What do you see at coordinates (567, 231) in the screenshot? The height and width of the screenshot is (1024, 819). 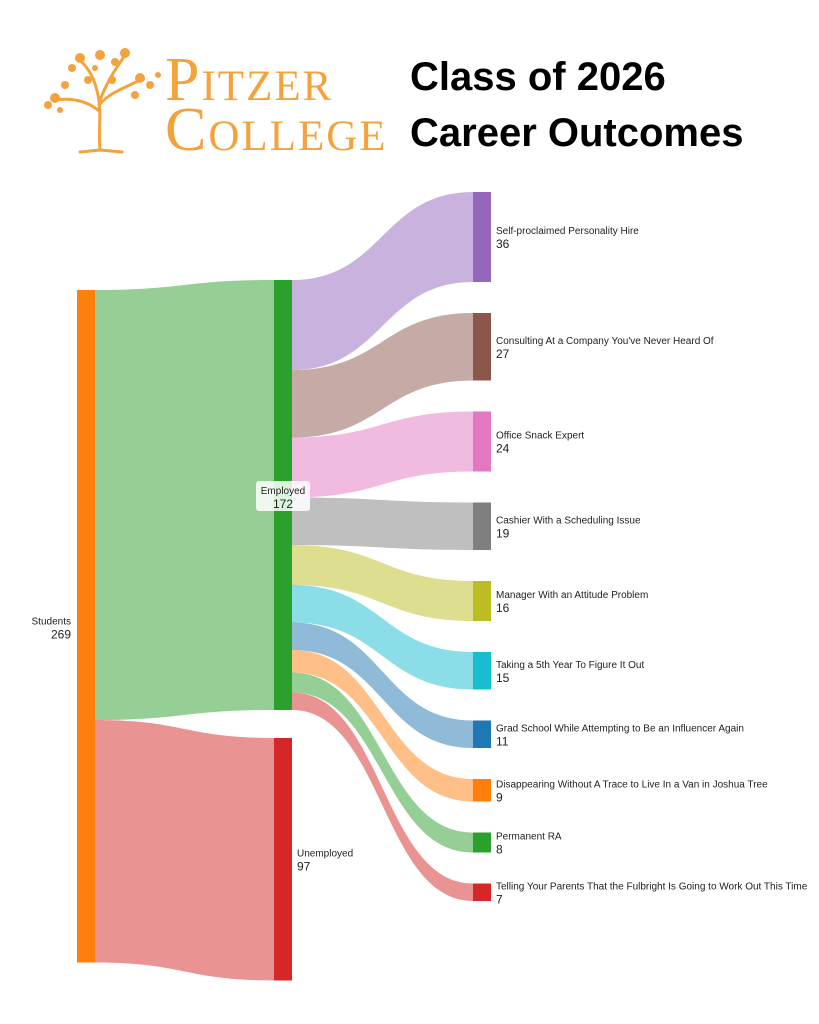 I see `node-label: Self-proclaimed Personality Hire` at bounding box center [567, 231].